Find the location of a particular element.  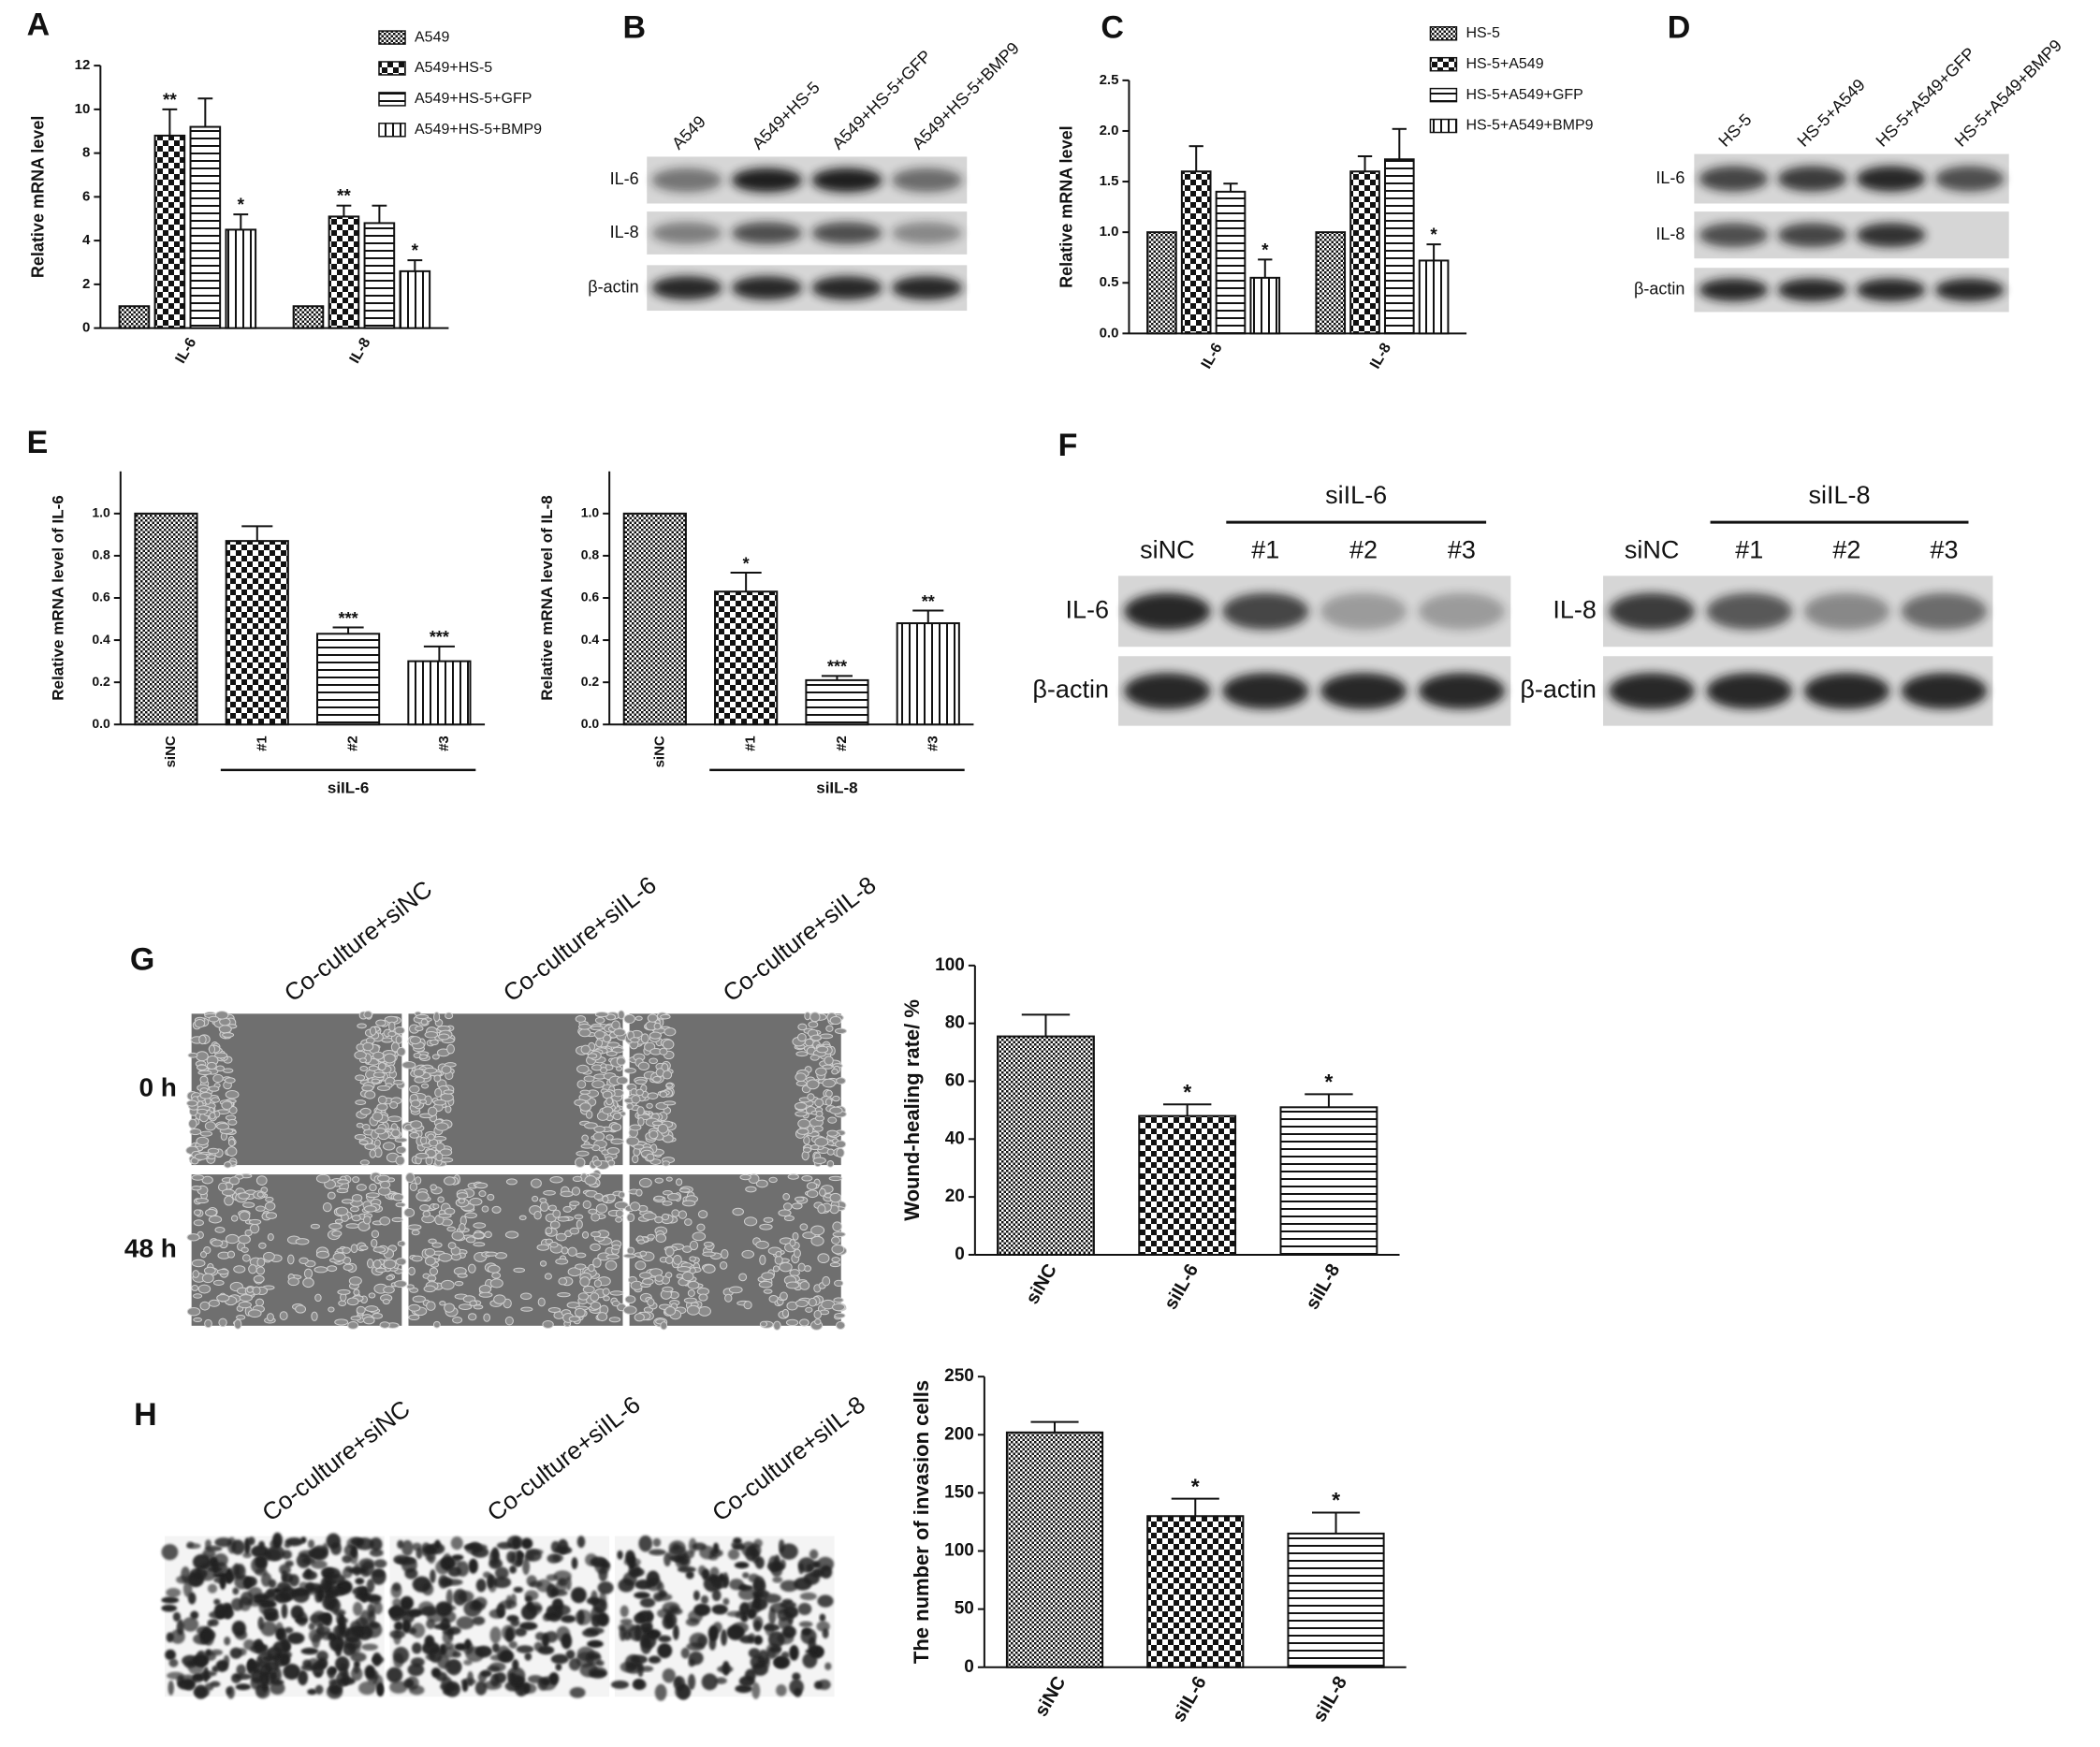

x-tick-label: IL-6 is located at coordinates (1212, 356).